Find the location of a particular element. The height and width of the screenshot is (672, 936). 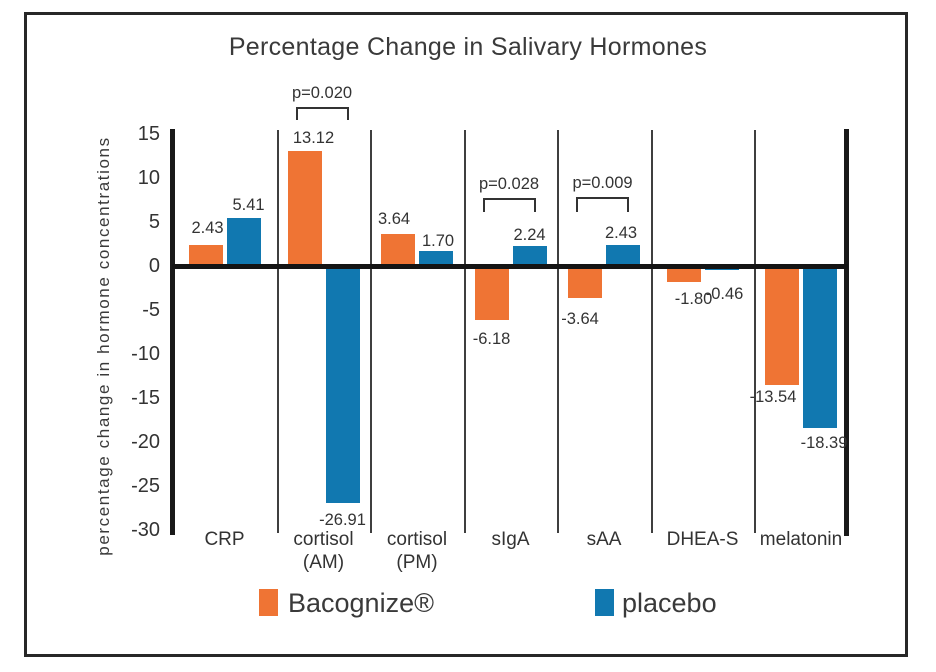

bar-bacognize-melatonin is located at coordinates (782, 326).